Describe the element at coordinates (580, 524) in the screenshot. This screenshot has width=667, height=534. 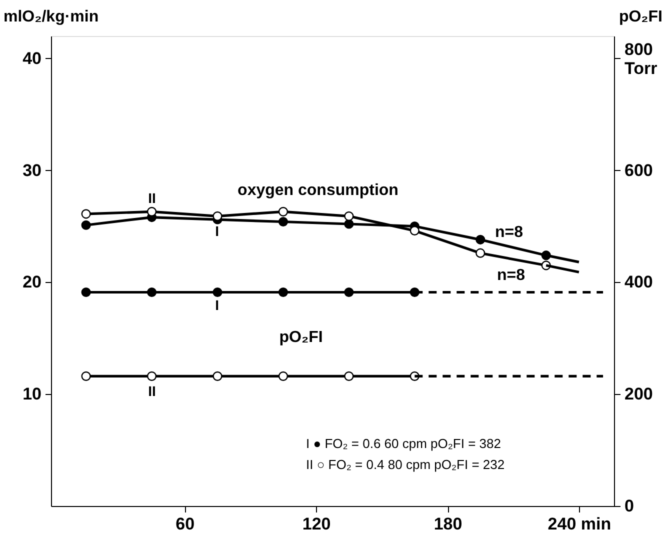
I see `x-tick-label: 240 min` at that location.